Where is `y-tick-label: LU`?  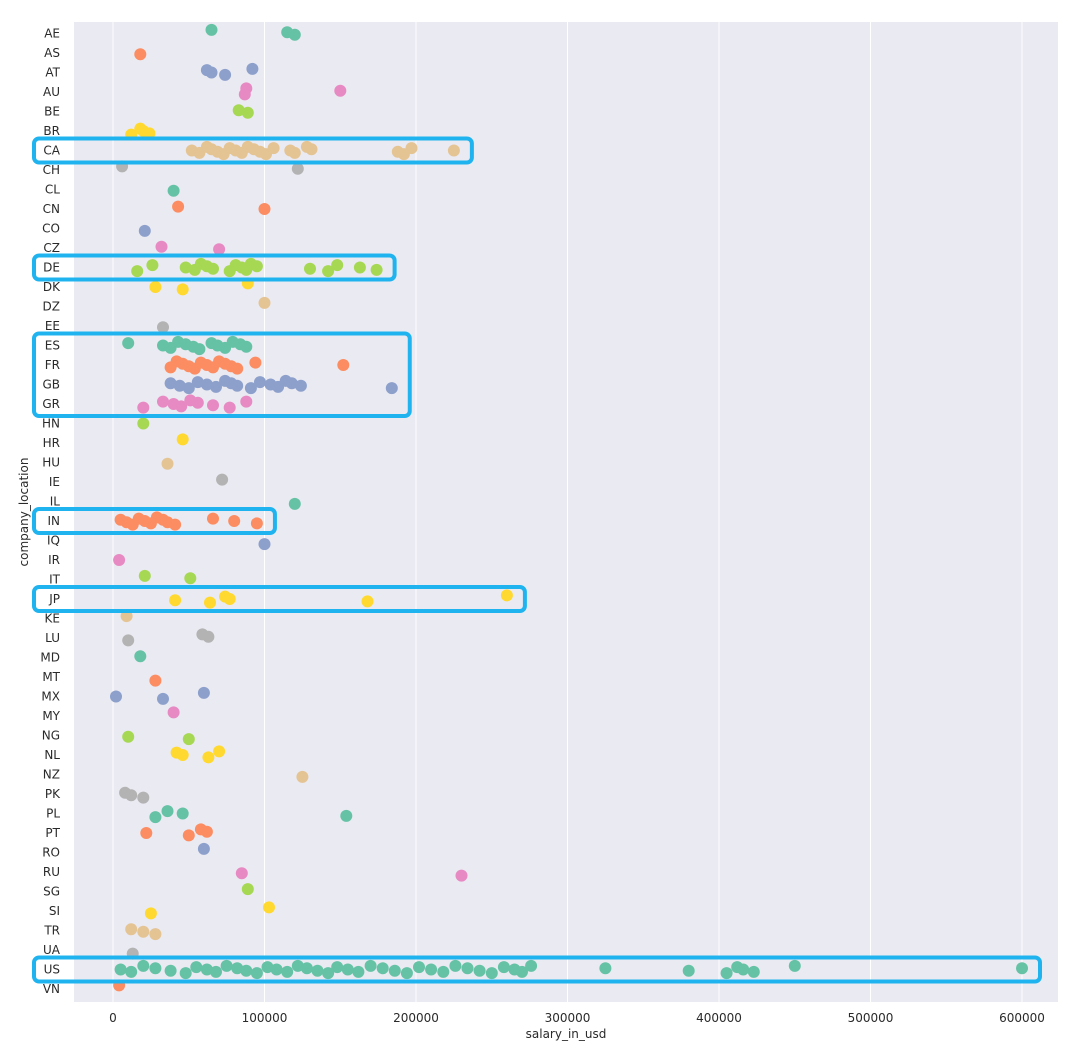 y-tick-label: LU is located at coordinates (52, 638).